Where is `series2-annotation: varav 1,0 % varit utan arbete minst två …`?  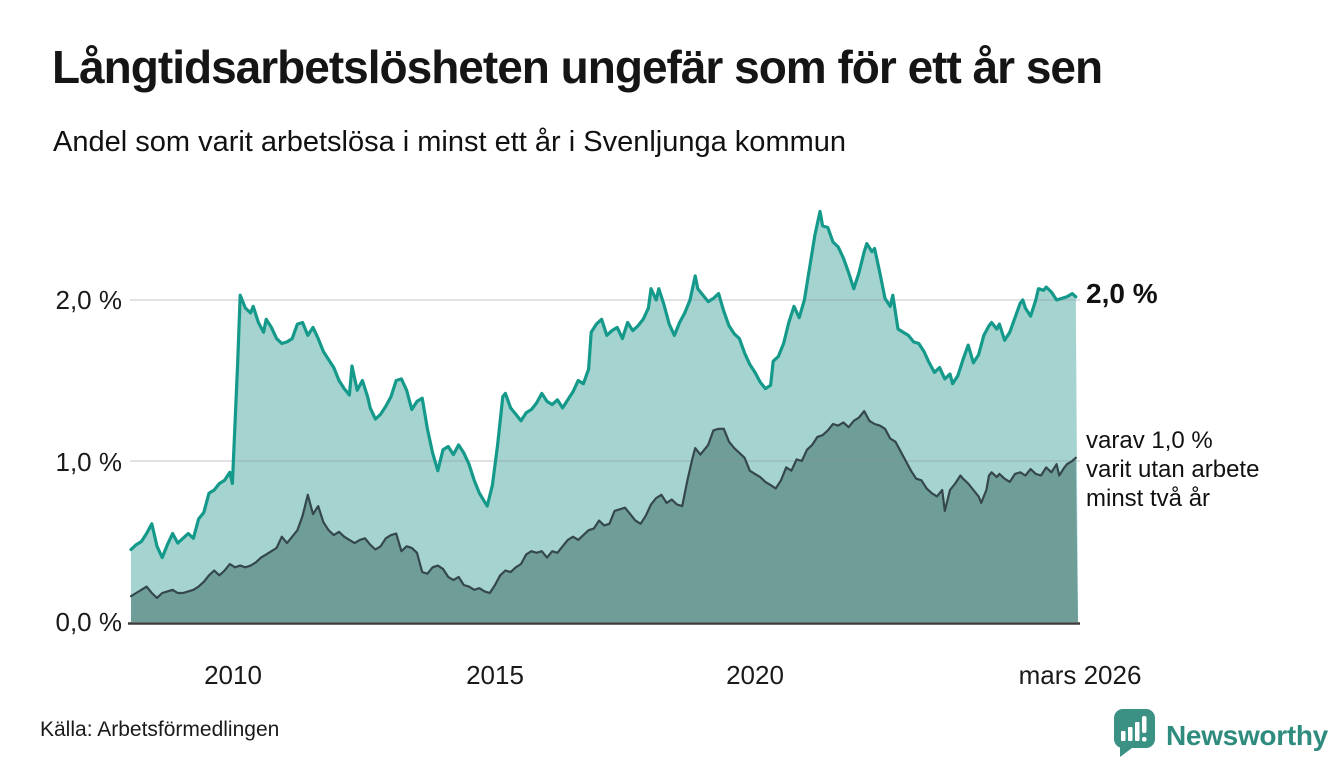 series2-annotation: varav 1,0 % varit utan arbete minst två … is located at coordinates (1172, 469).